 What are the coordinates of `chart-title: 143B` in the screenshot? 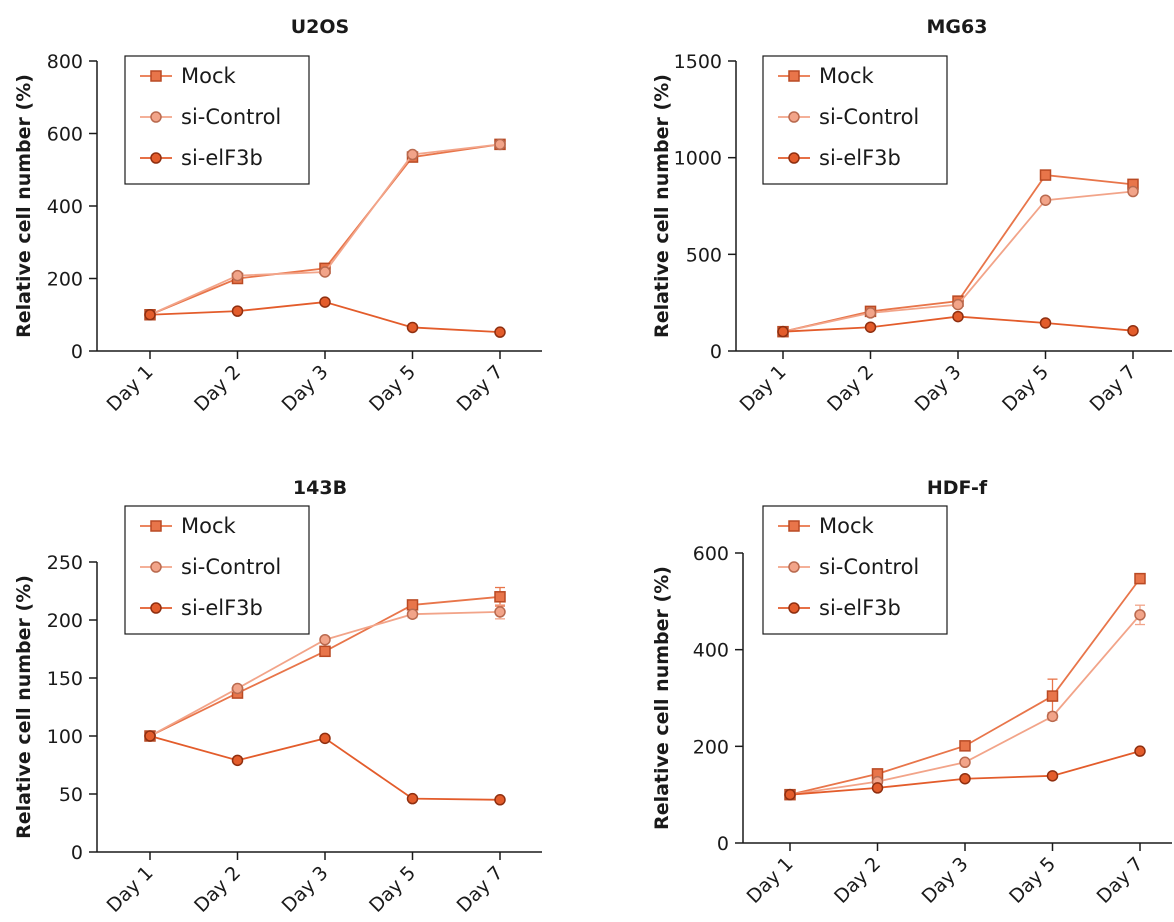 It's located at (320, 488).